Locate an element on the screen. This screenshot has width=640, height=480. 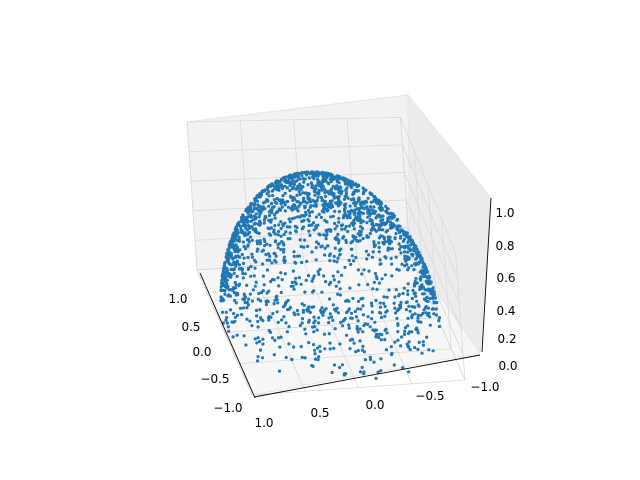
x-tick-label: 0.5 is located at coordinates (190, 327).